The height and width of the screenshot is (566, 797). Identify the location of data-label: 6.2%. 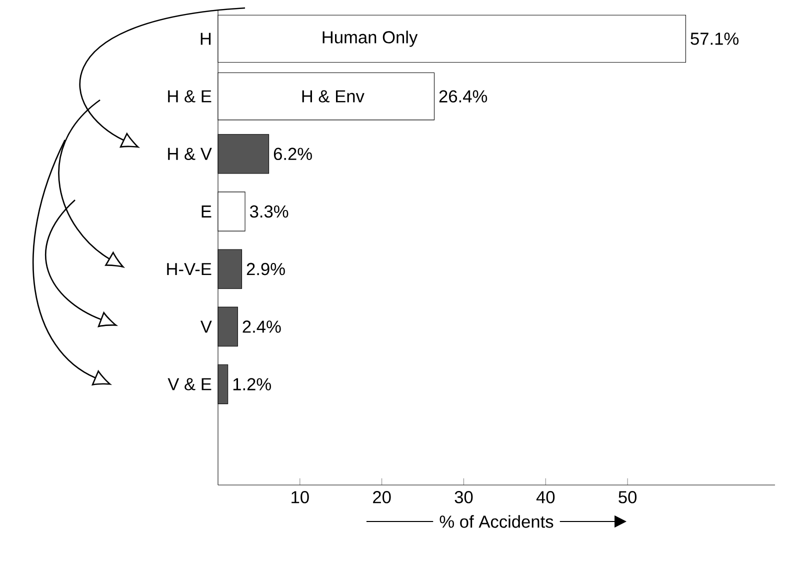
(293, 154).